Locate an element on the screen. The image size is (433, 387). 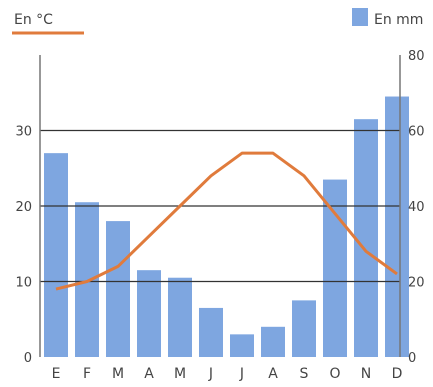
month-label-10: O is located at coordinates (334, 374).